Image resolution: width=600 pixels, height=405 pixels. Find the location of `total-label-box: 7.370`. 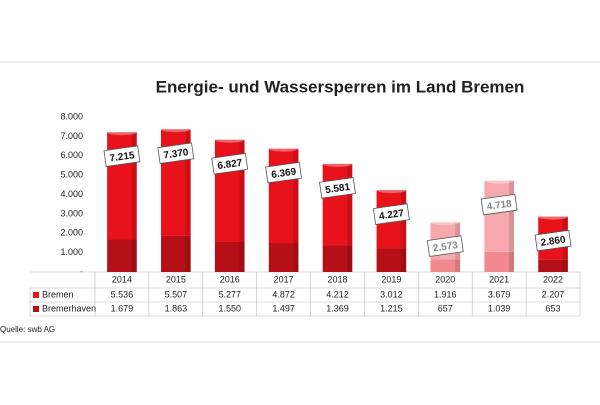

total-label-box: 7.370 is located at coordinates (176, 153).